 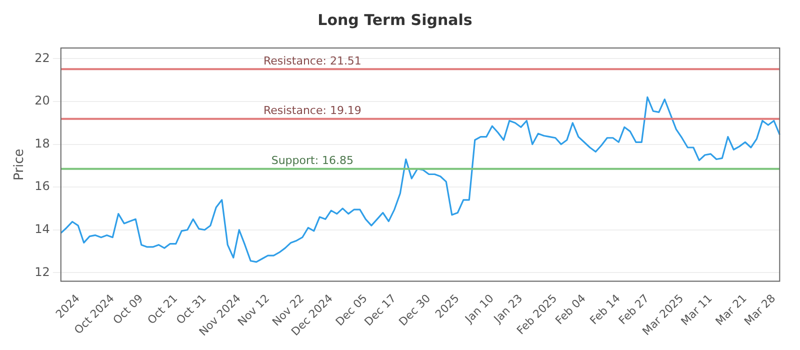 What do you see at coordinates (42, 101) in the screenshot?
I see `y-tick-label: 20` at bounding box center [42, 101].